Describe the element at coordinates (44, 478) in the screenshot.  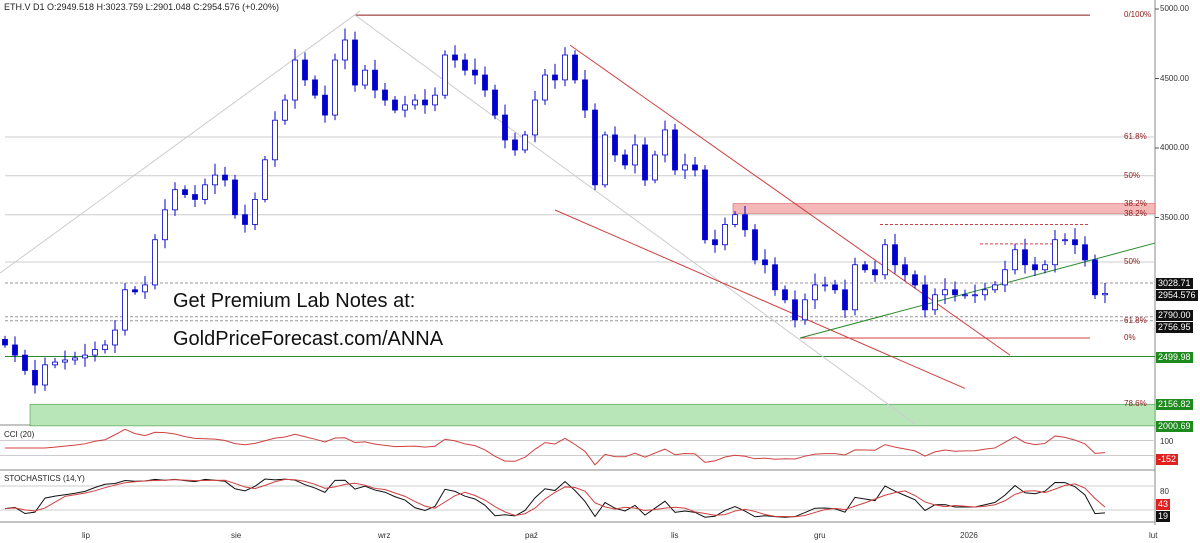
I see `stoch-label: STOCHASTICS (14,Y)` at that location.